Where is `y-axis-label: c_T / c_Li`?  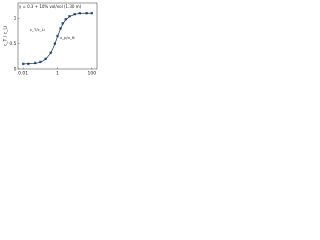 y-axis-label: c_T / c_Li is located at coordinates (6, 36).